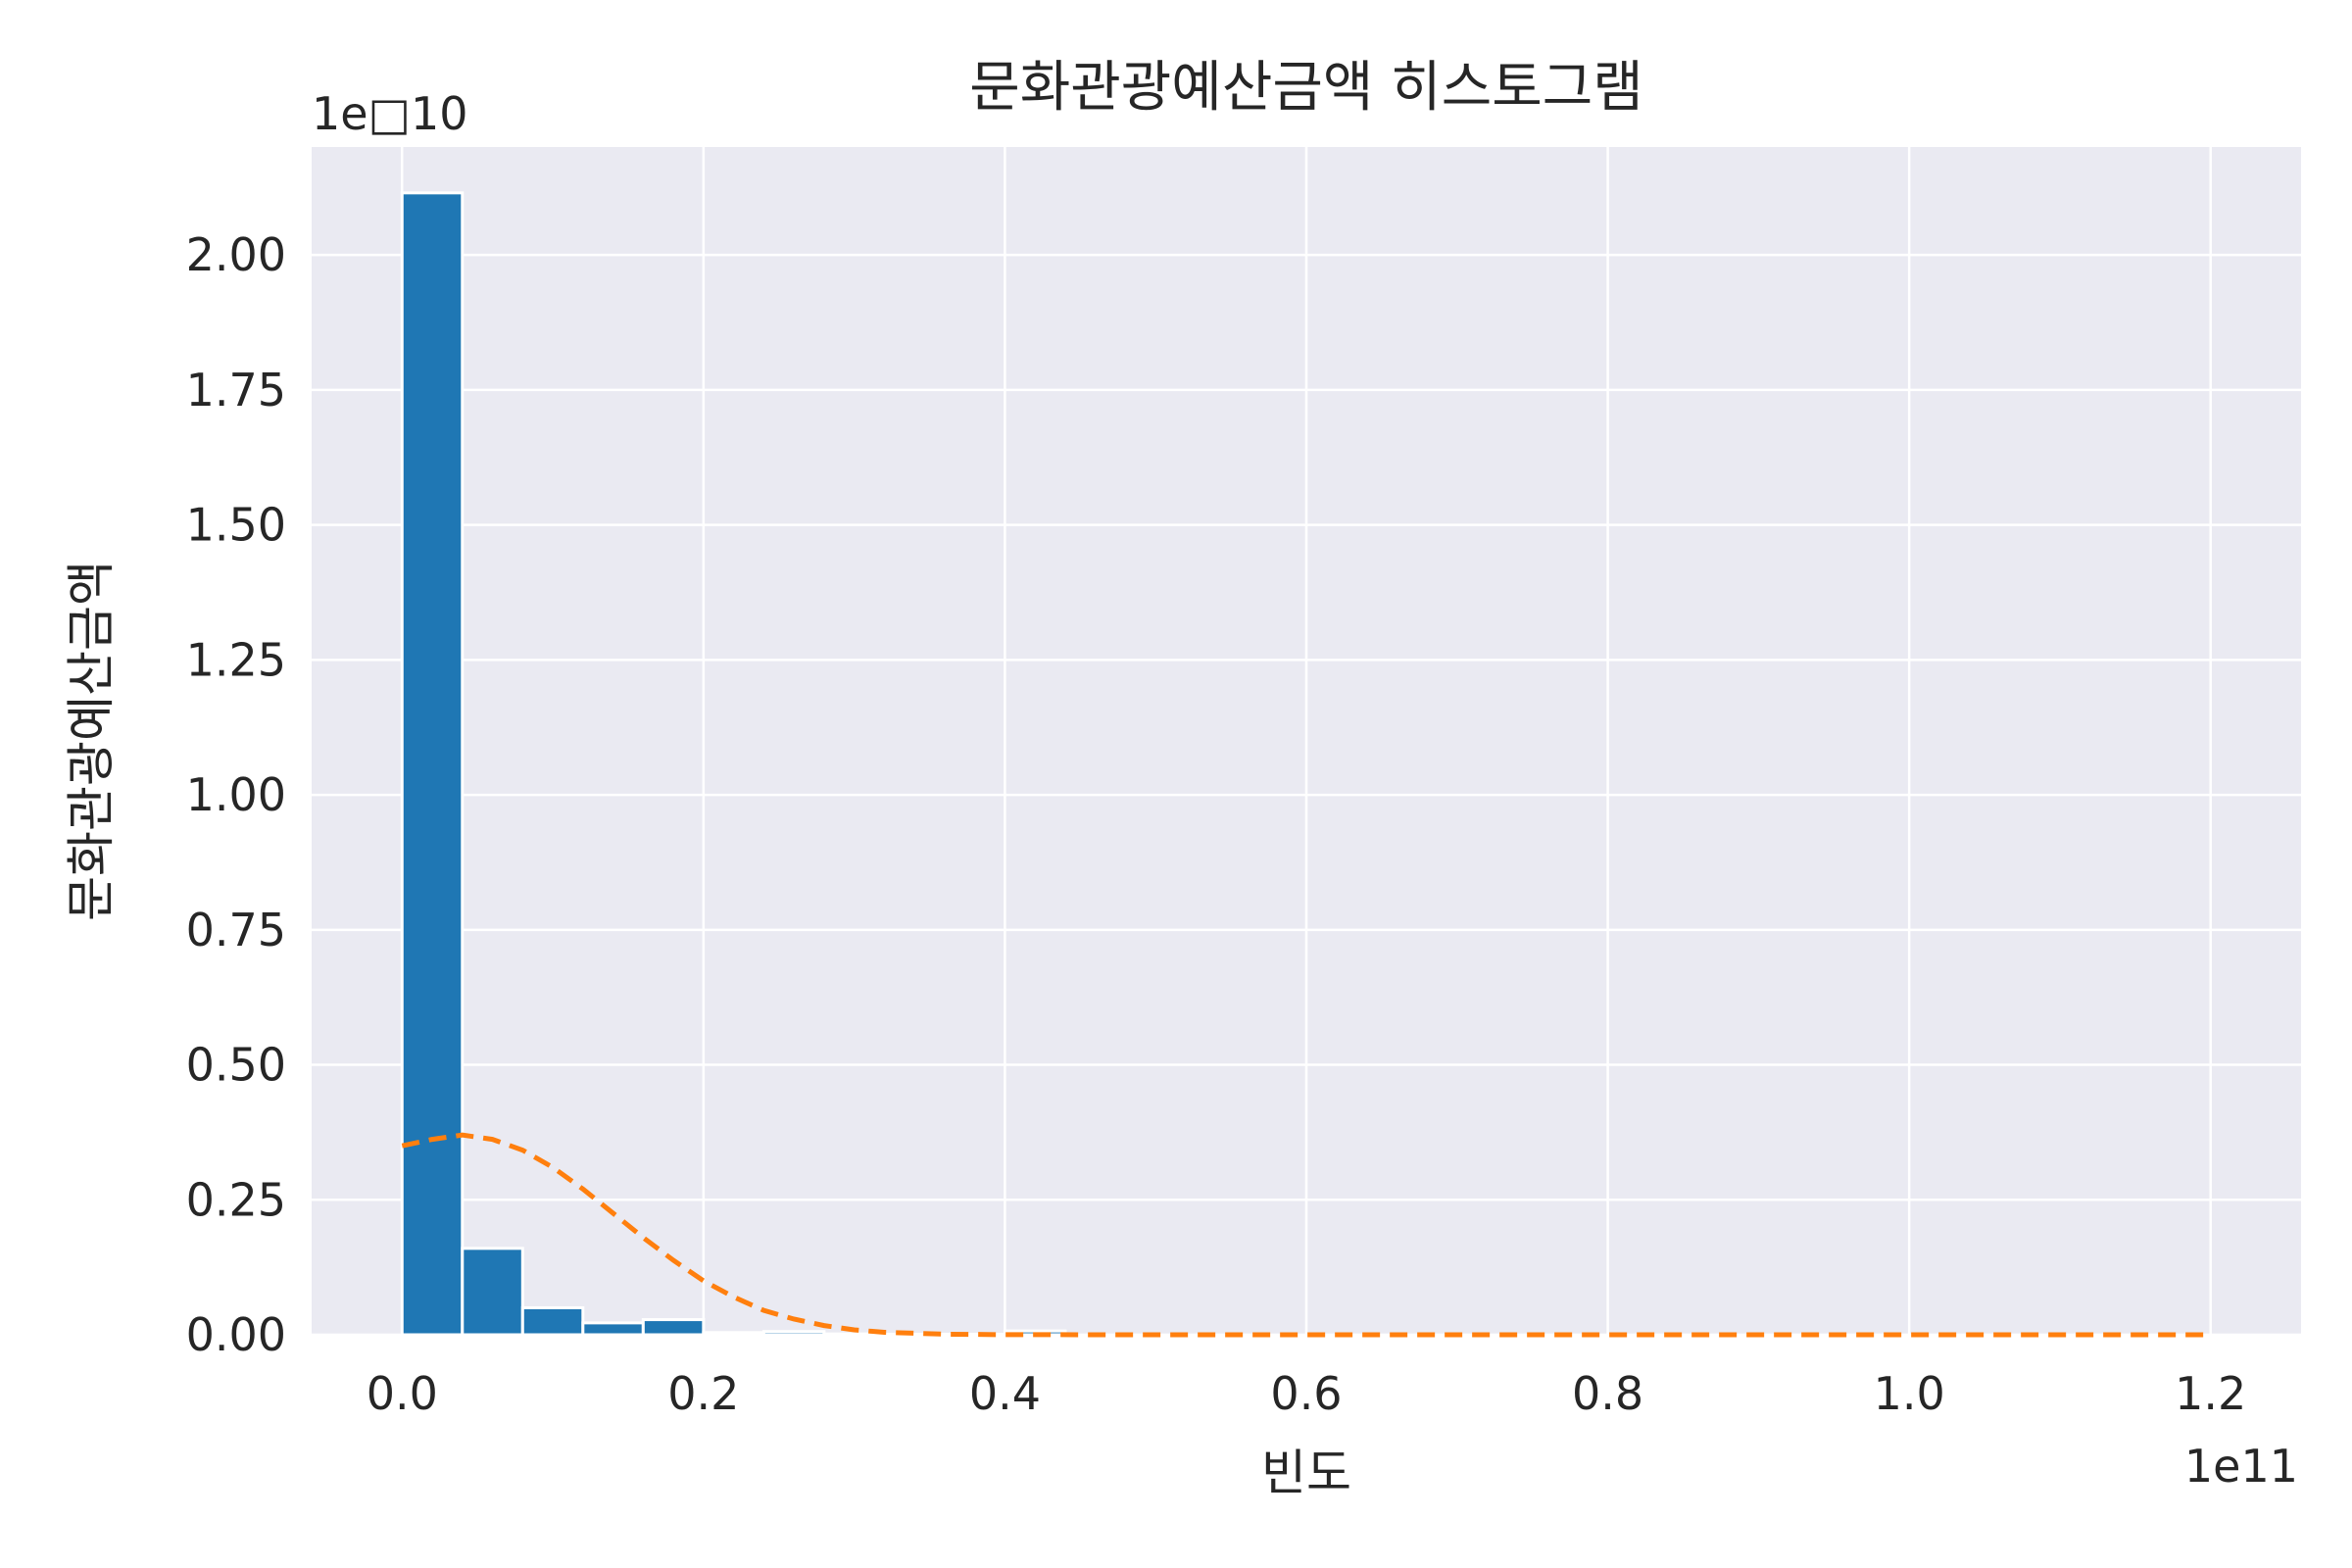 The height and width of the screenshot is (1568, 2352). What do you see at coordinates (91, 741) in the screenshot?
I see `y-axis-label: 문화관광예산금액` at bounding box center [91, 741].